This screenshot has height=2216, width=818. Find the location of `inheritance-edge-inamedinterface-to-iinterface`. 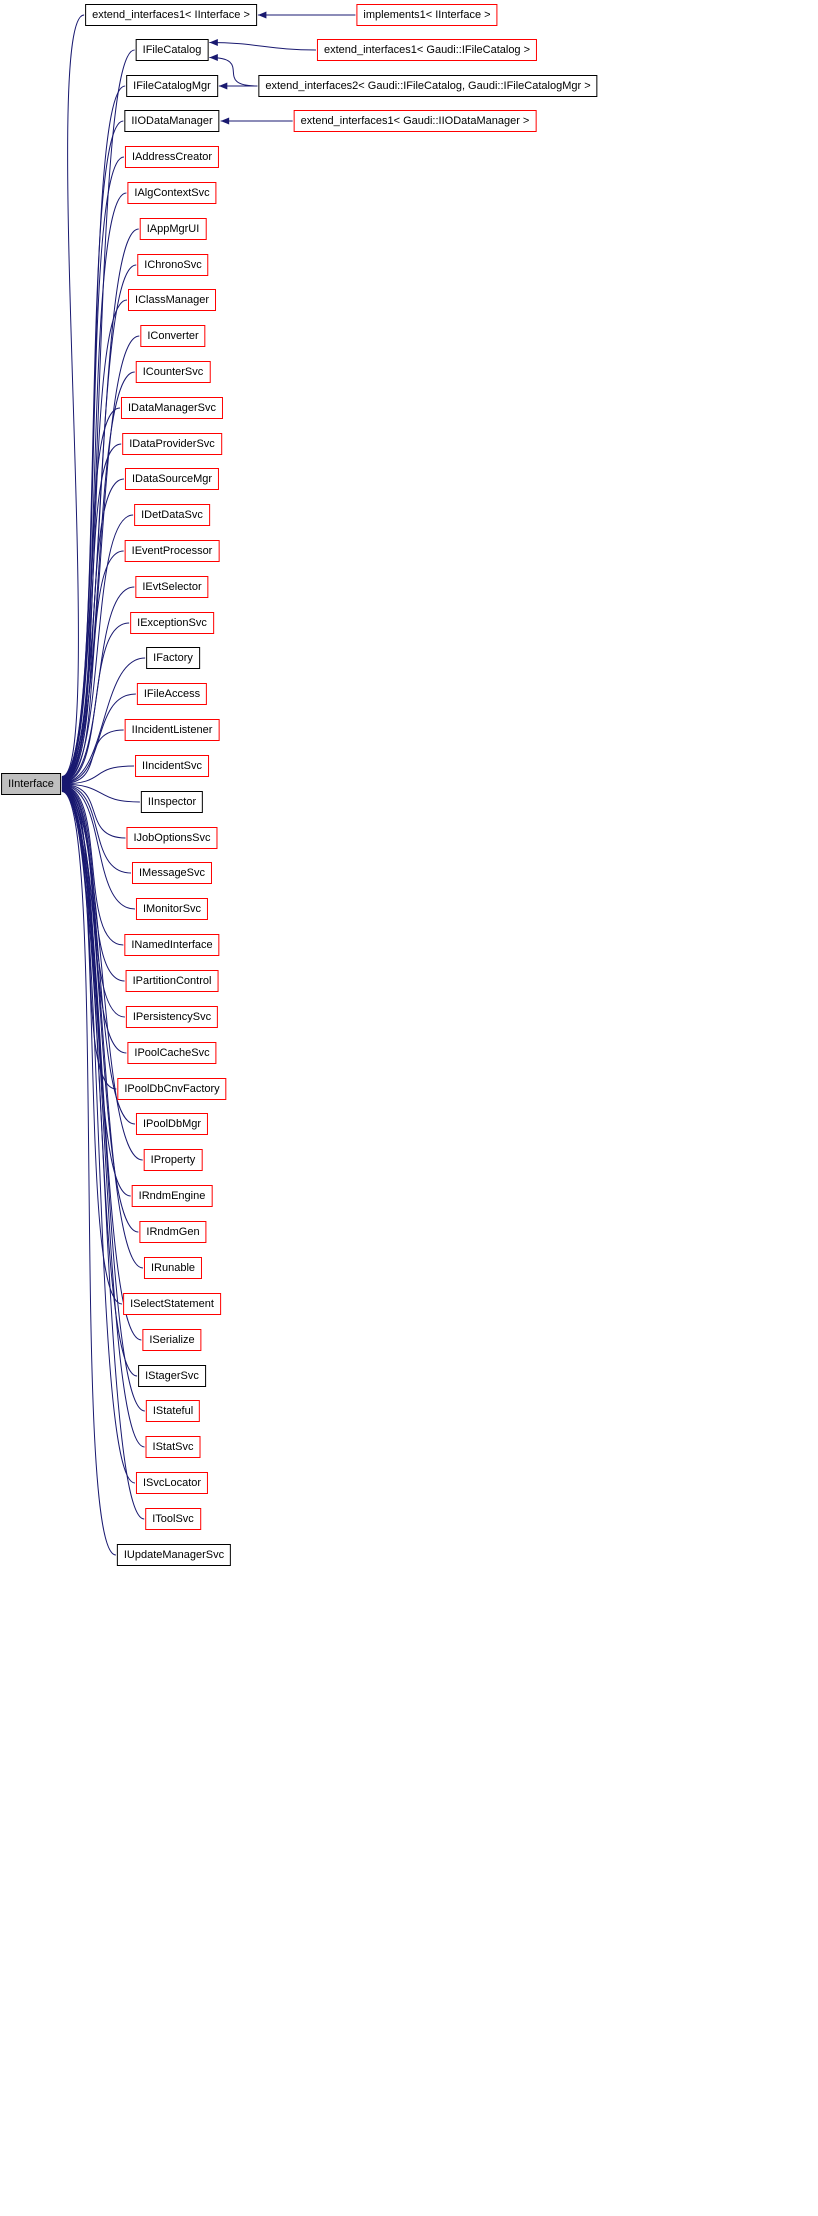

inheritance-edge-inamedinterface-to-iinterface is located at coordinates (92, 864).